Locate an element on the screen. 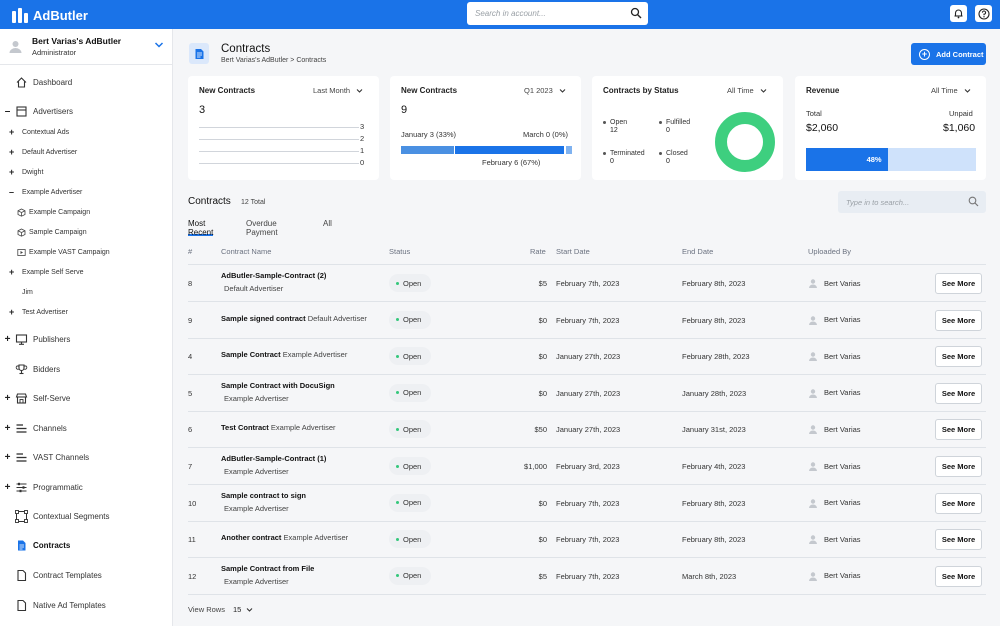  contract-name: Sample contract to sign is located at coordinates (264, 495).